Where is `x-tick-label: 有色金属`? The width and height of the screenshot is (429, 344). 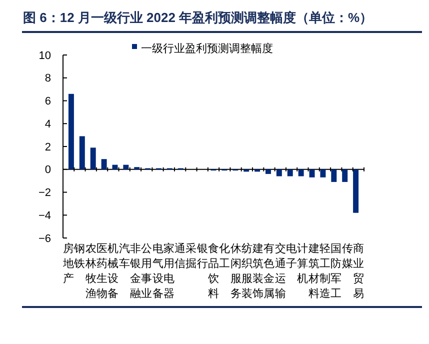
x-tick-label: 有色金属 is located at coordinates (269, 271).